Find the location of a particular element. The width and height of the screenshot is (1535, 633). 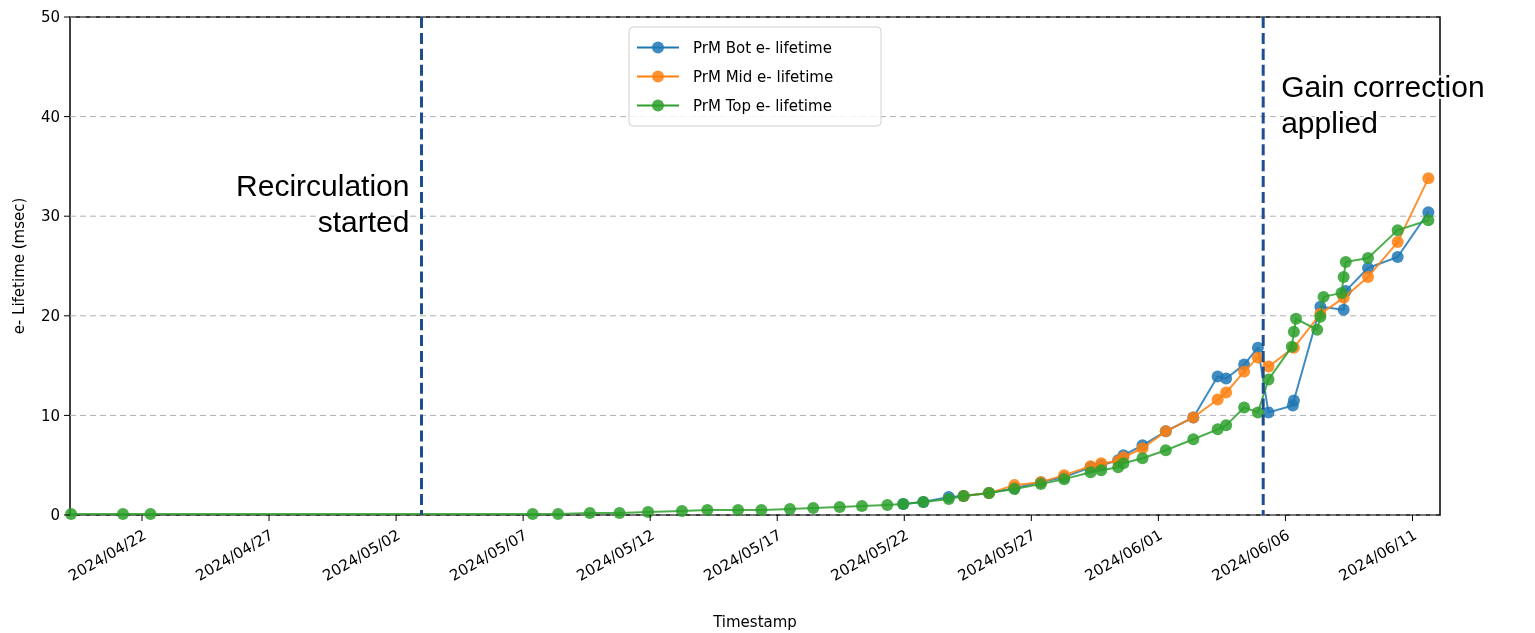

y-axis-title: e- Lifetime (msec) is located at coordinates (19, 266).